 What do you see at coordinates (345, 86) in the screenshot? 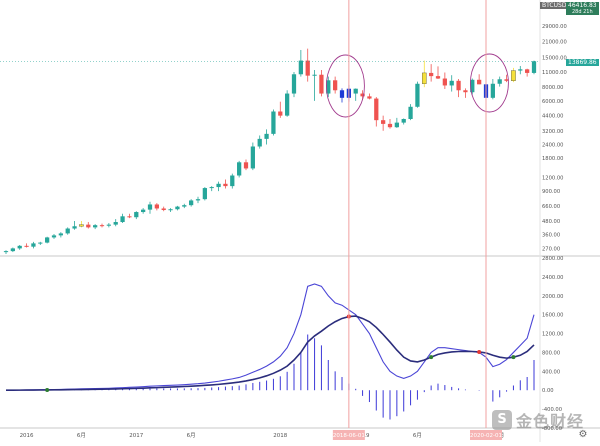
I see `highlight-ellipse` at bounding box center [345, 86].